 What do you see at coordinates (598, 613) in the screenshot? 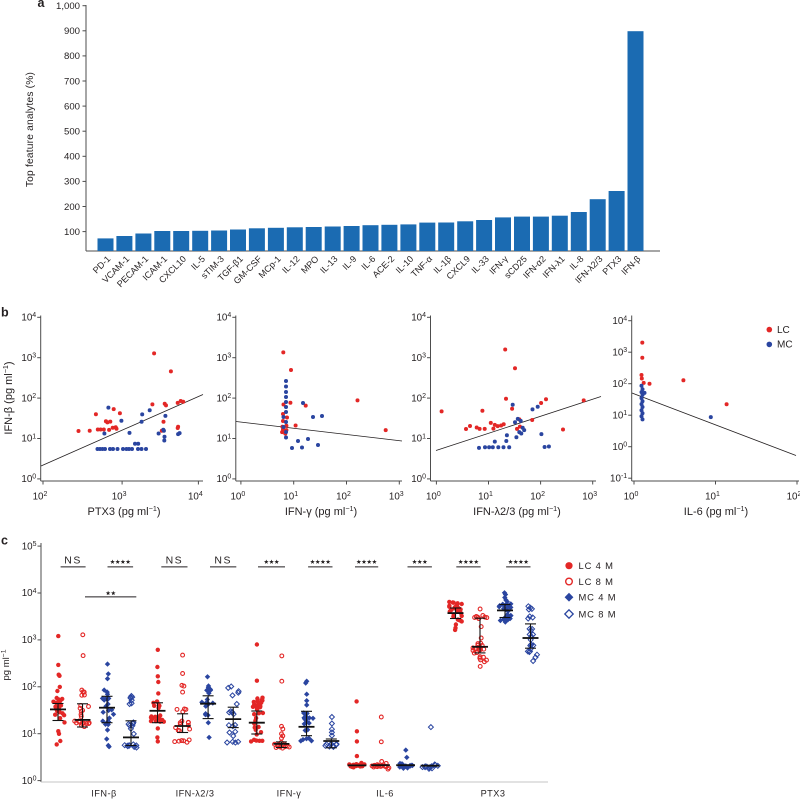
I see `svg-text: MC 8 M` at bounding box center [598, 613].